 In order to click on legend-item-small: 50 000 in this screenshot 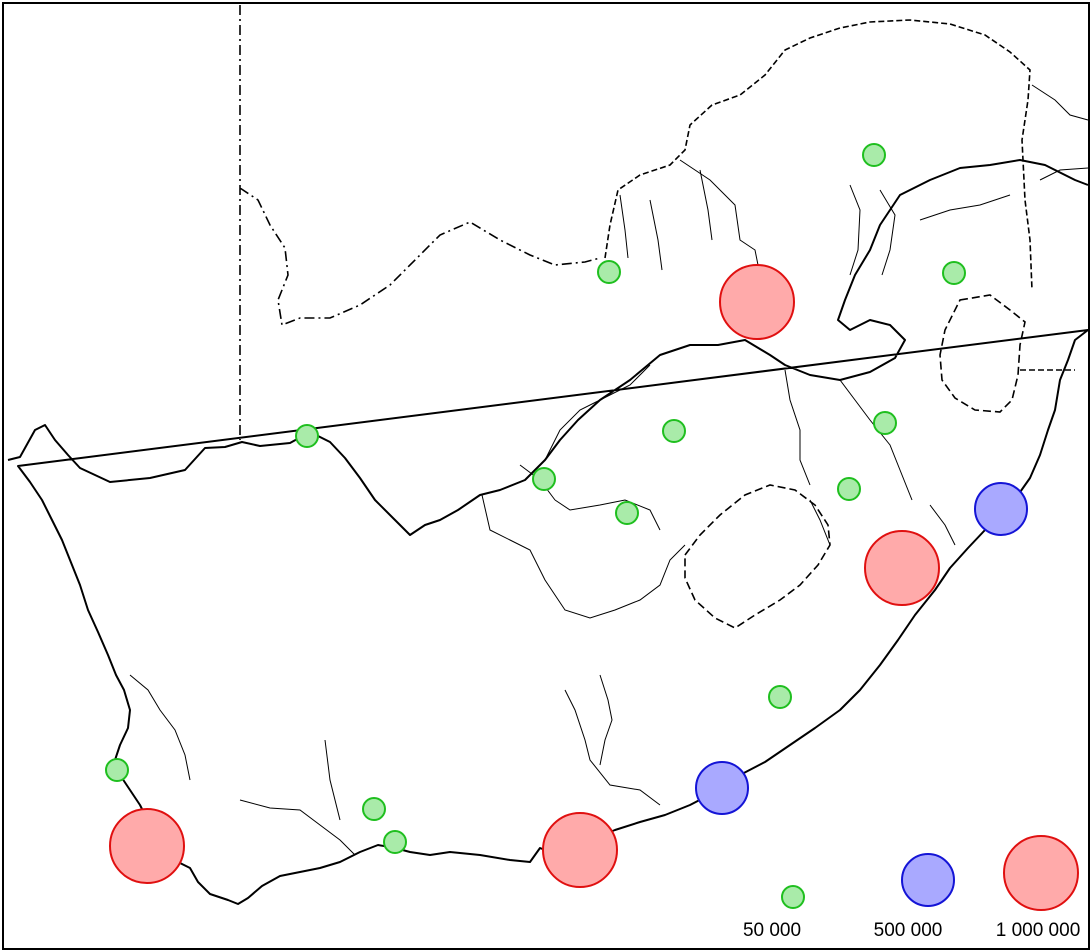, I will do `click(774, 913)`.